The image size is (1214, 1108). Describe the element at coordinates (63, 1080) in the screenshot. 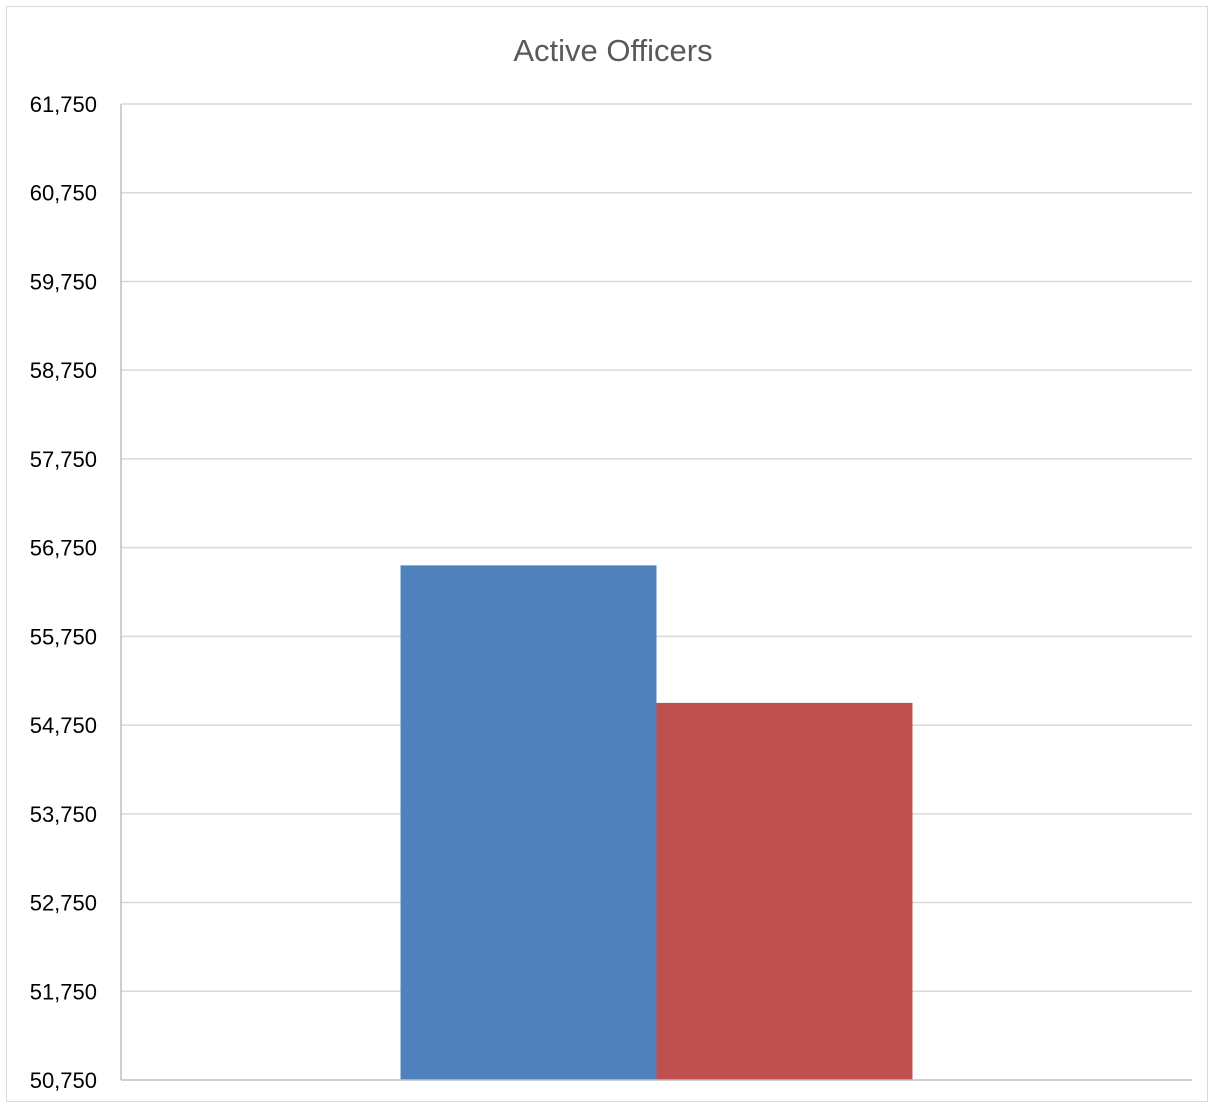

I see `y-tick-label: 50,750` at that location.